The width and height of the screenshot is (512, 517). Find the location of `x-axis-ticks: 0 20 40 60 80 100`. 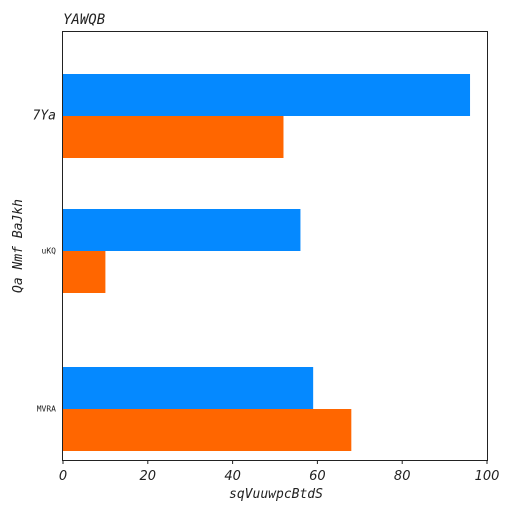

x-axis-ticks: 0 20 40 60 80 100 is located at coordinates (279, 472).